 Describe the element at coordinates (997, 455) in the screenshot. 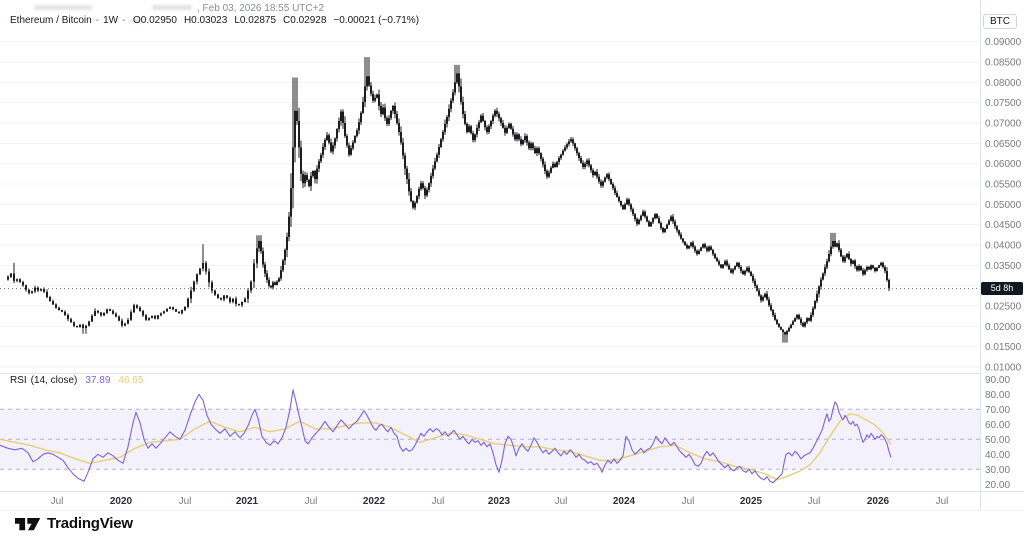

I see `rsi-tick-label: 40.00` at that location.